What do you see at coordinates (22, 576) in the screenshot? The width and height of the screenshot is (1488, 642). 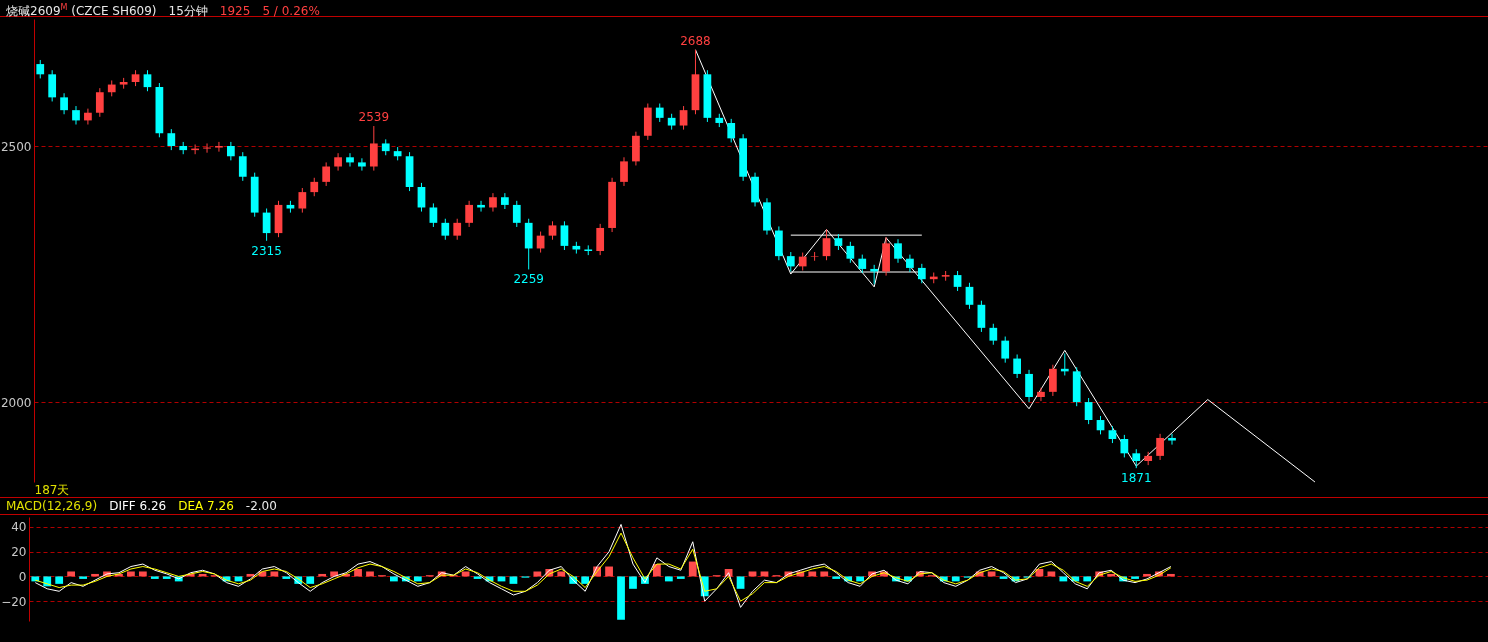 I see `y-tick-label: 0` at bounding box center [22, 576].